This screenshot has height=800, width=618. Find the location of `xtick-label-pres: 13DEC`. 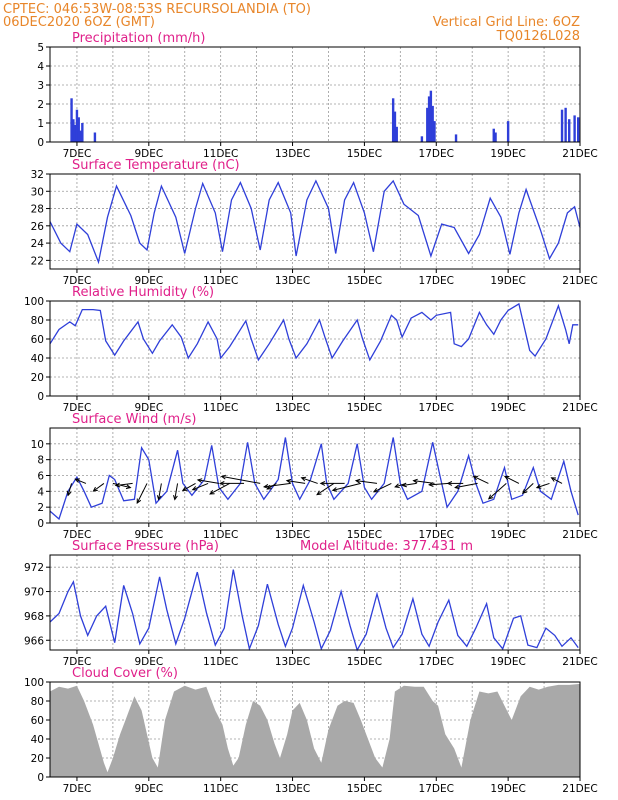

xtick-label-pres: 13DEC is located at coordinates (292, 662).